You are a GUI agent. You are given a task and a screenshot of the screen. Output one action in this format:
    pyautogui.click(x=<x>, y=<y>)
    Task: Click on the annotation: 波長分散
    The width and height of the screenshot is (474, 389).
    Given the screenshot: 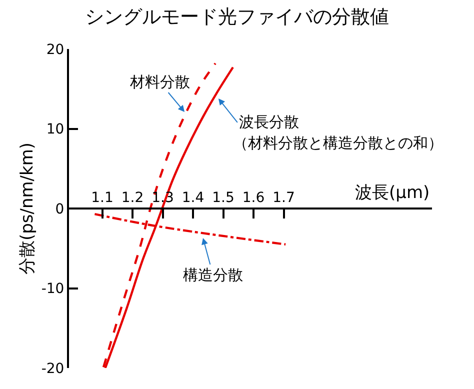 What is the action you would take?
    pyautogui.click(x=269, y=122)
    